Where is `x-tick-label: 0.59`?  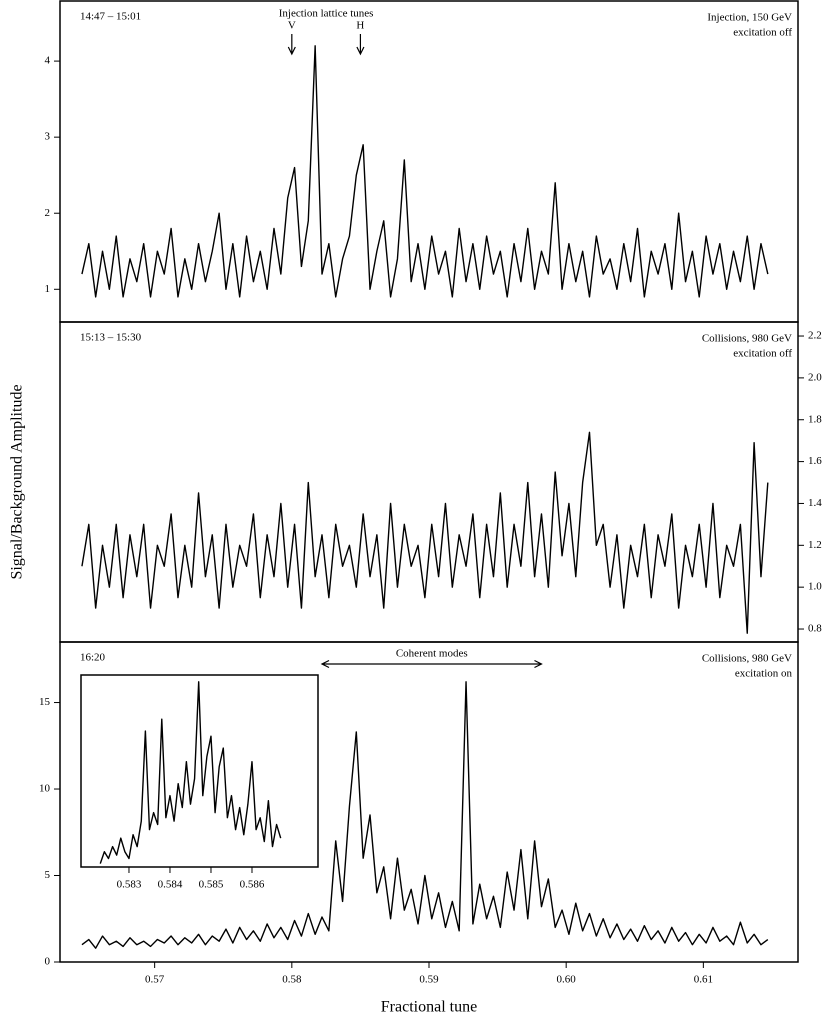
x-tick-label: 0.59 is located at coordinates (429, 980).